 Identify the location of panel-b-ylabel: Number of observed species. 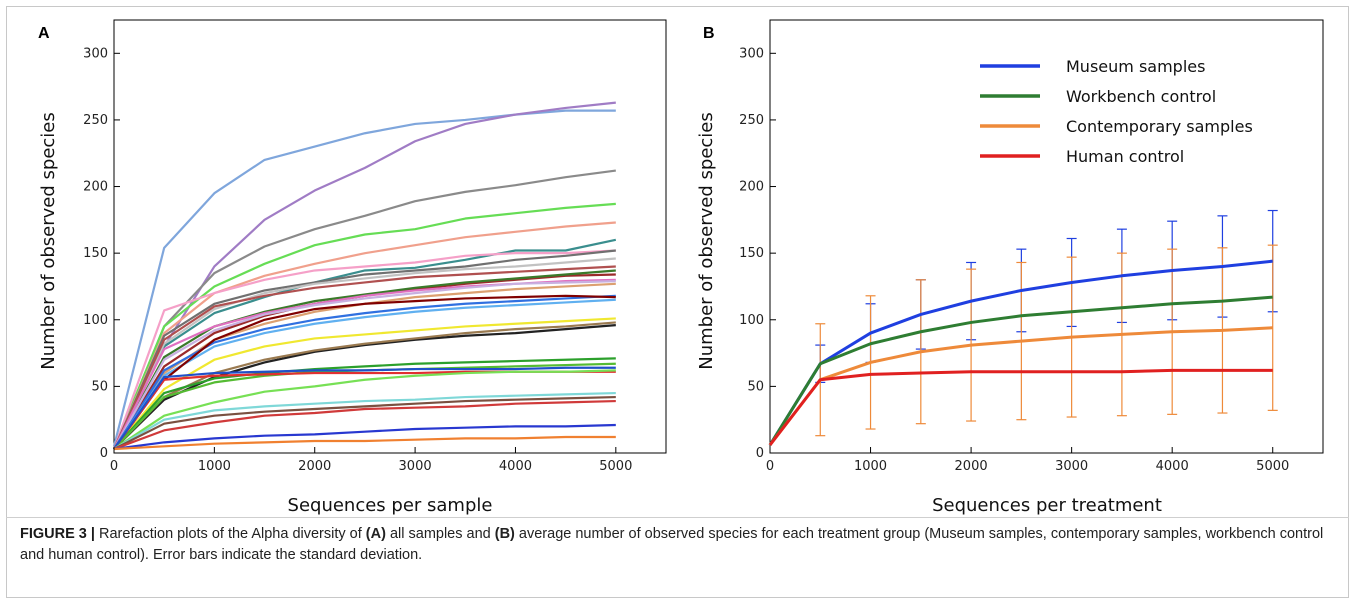
(706, 241).